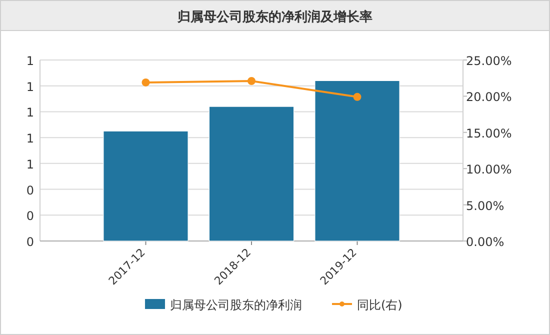 The width and height of the screenshot is (550, 335). I want to click on y2-tick-label: 20.00%, so click(489, 97).